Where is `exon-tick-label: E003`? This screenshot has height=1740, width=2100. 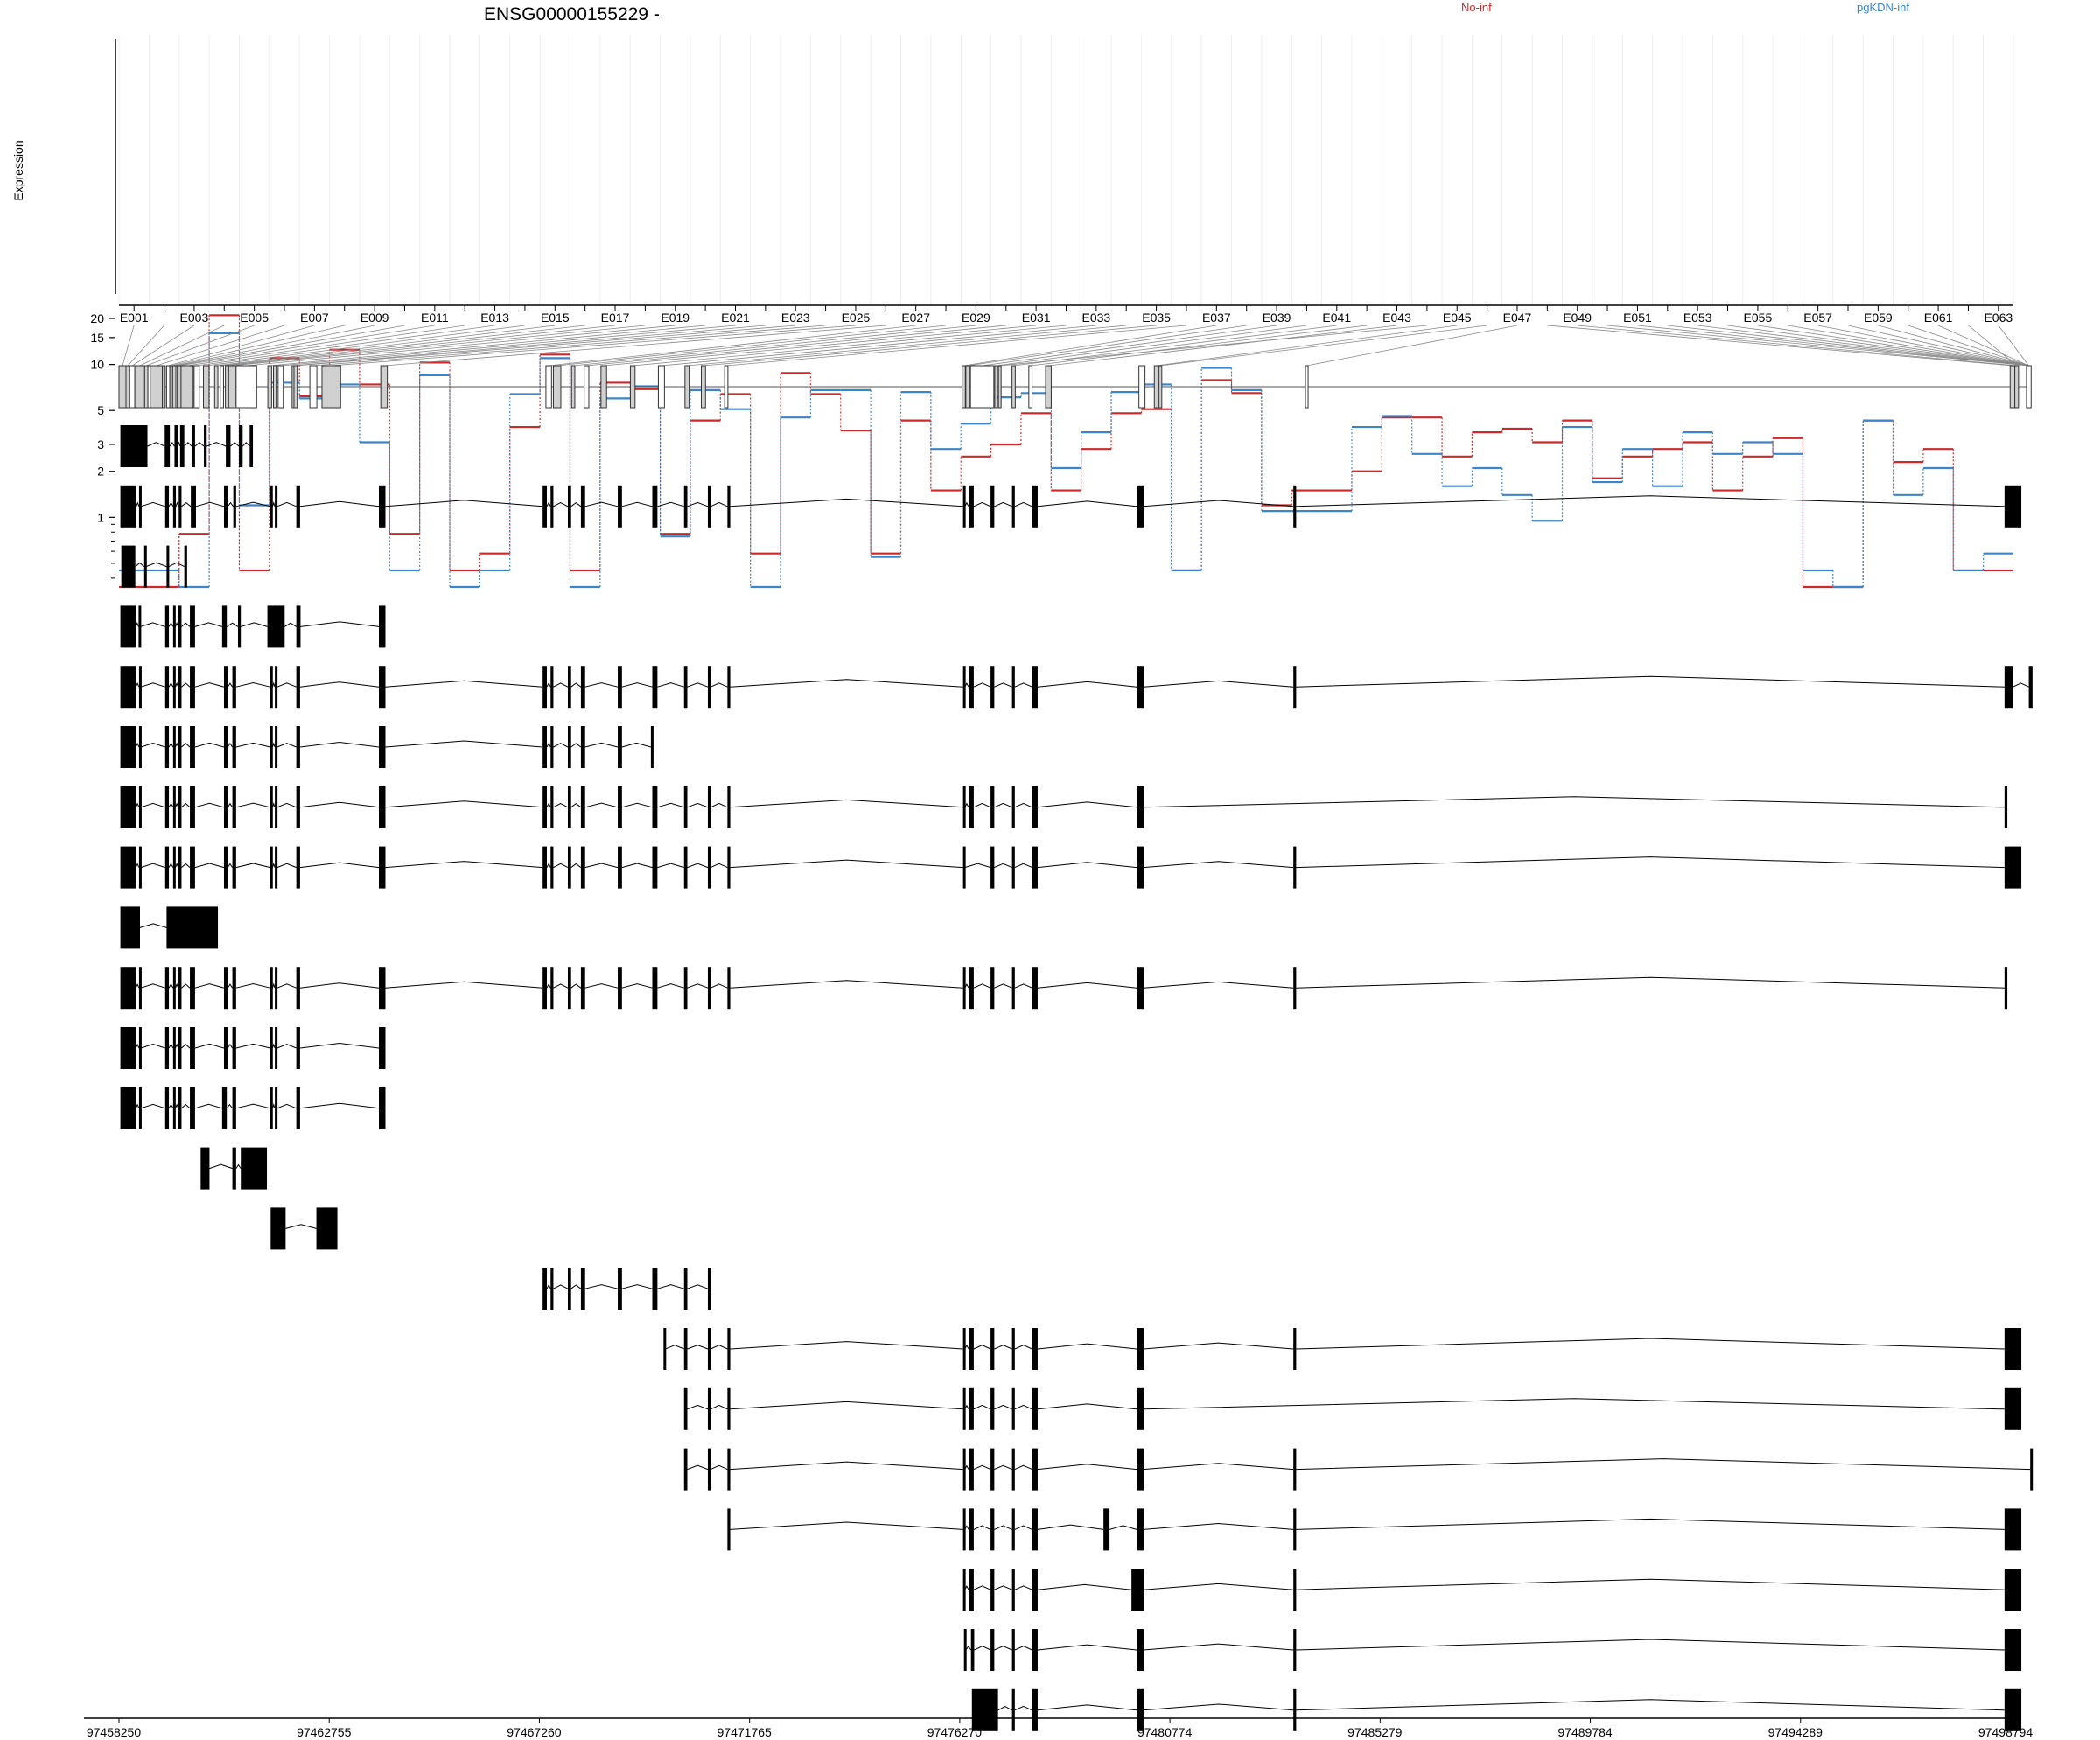
exon-tick-label: E003 is located at coordinates (194, 318).